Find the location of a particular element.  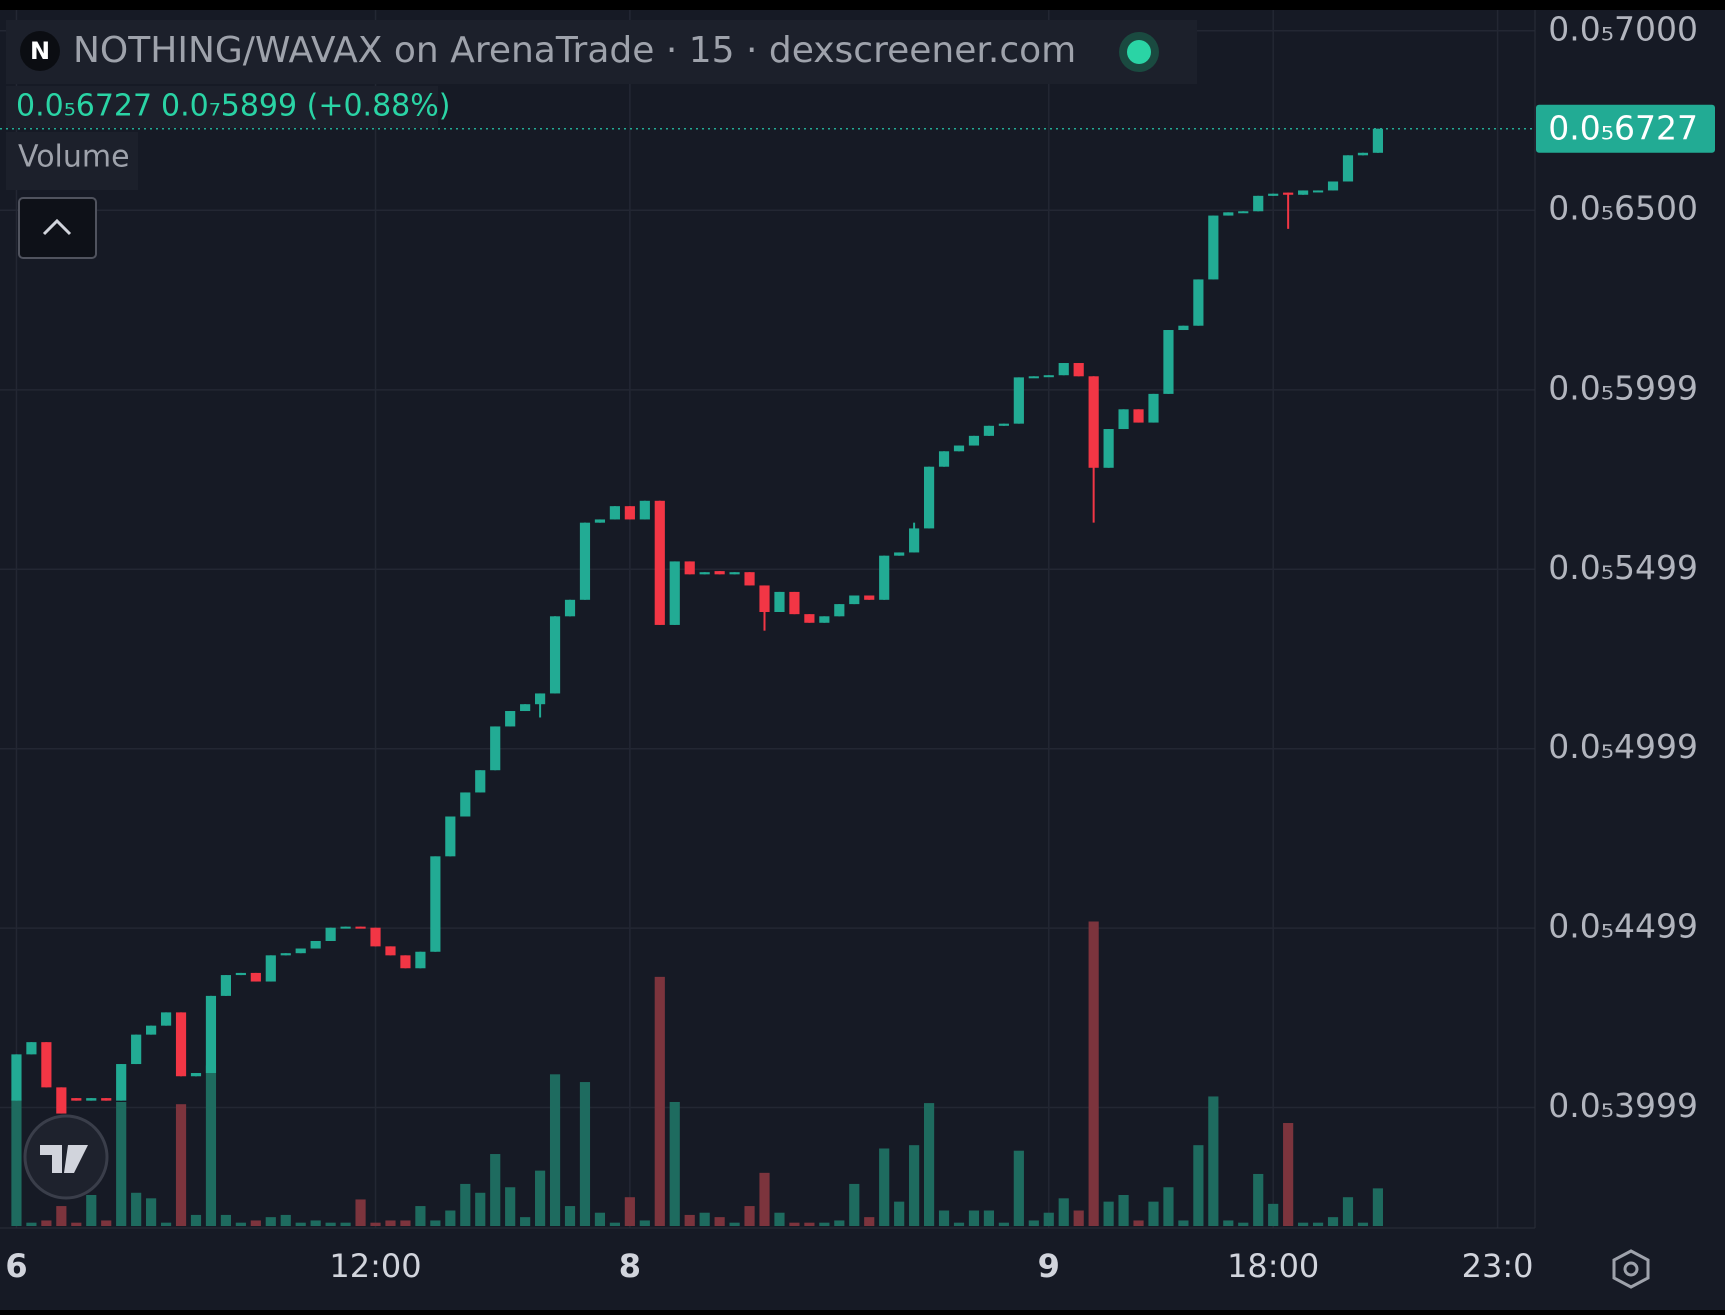

price-change: 0.0₇5899 (+0.88%) is located at coordinates (305, 106).